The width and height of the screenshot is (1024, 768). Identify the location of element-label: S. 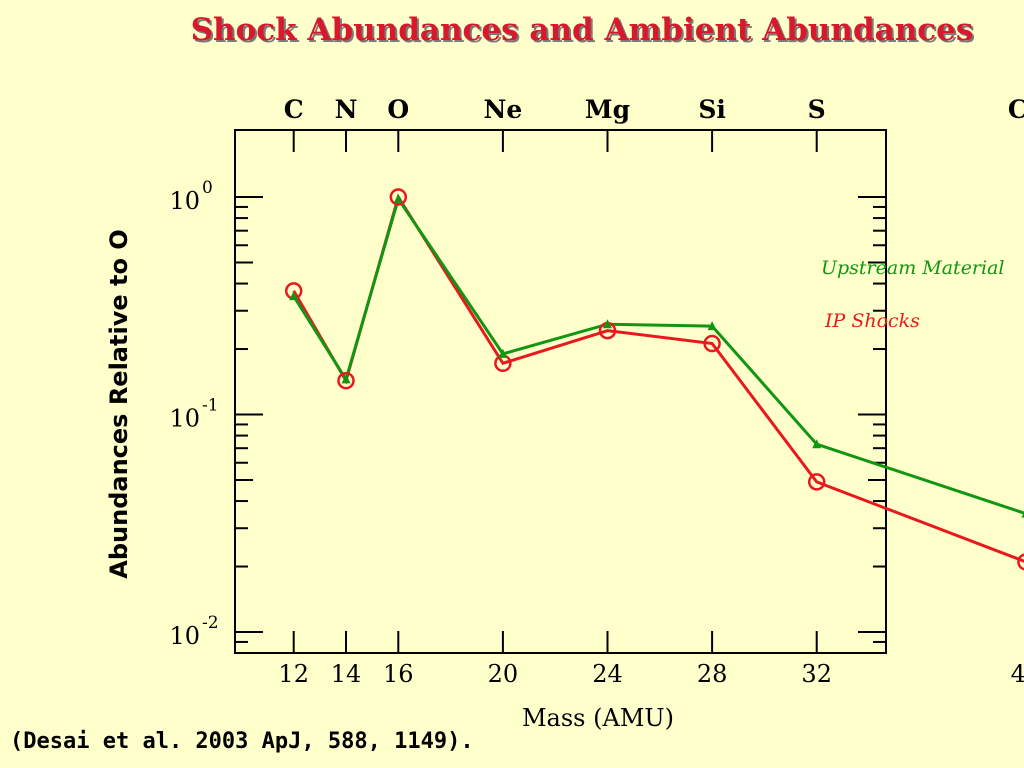
(817, 109).